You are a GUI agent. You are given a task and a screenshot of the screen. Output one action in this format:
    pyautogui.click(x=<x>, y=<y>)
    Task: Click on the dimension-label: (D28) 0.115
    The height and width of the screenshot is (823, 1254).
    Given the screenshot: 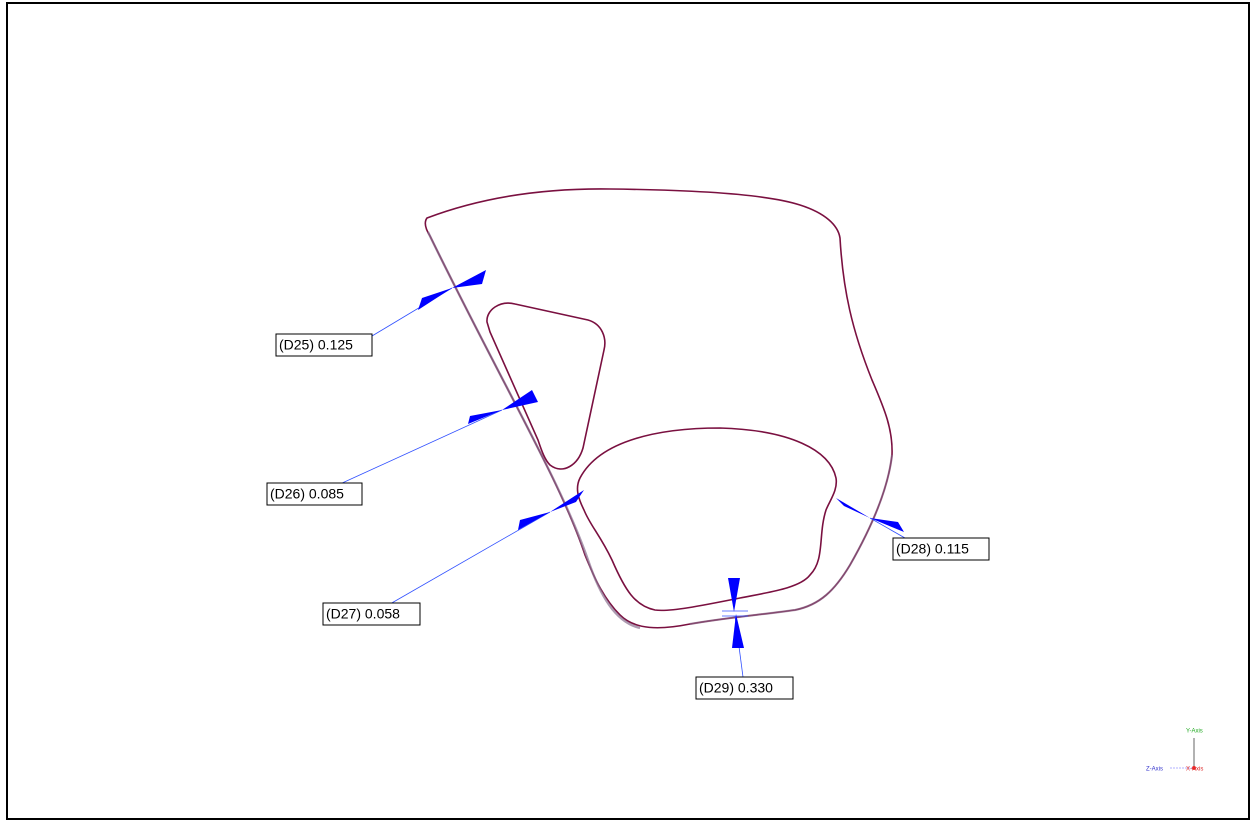 What is the action you would take?
    pyautogui.click(x=932, y=549)
    